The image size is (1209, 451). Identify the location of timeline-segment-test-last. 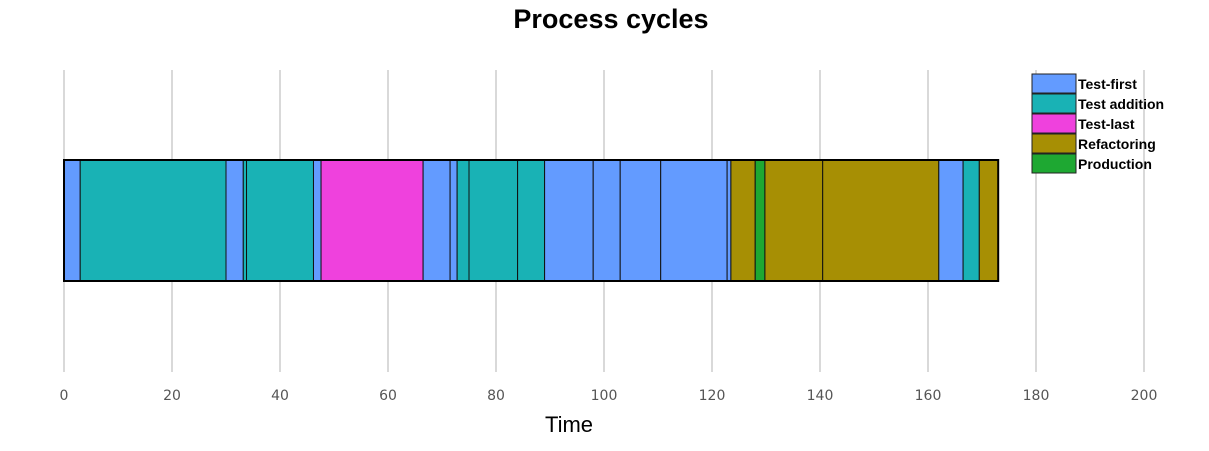
(372, 220).